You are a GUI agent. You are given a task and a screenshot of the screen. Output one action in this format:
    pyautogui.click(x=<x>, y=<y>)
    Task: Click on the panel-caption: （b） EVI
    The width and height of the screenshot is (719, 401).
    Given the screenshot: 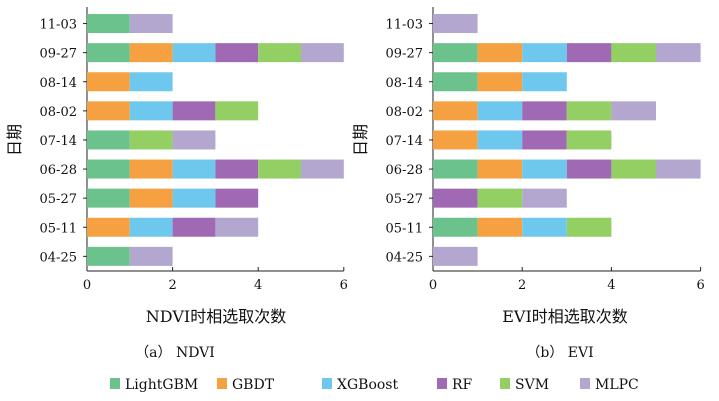 What is the action you would take?
    pyautogui.click(x=559, y=353)
    